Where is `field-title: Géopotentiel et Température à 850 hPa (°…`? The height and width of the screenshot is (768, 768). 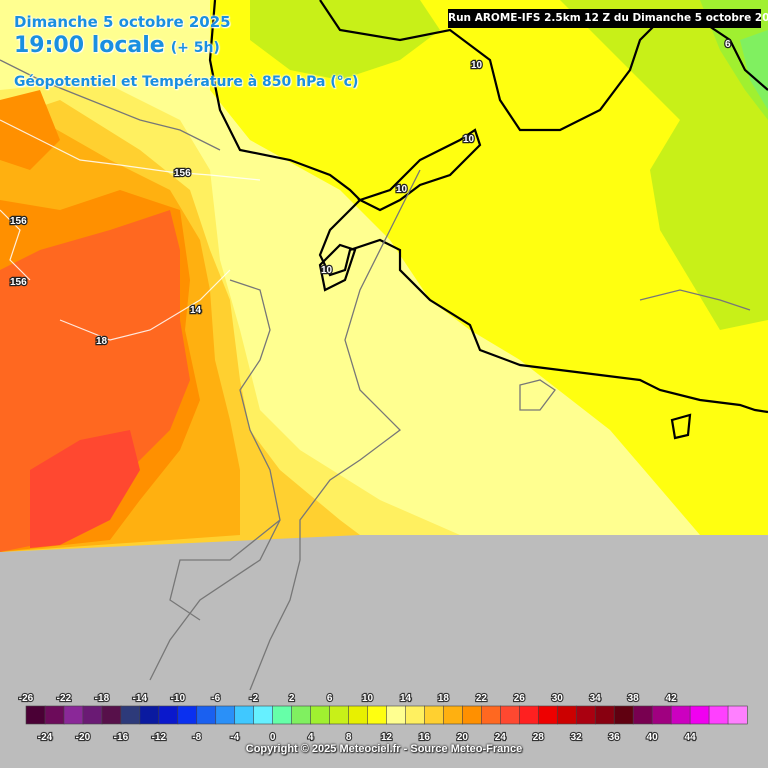
field-title: Géopotentiel et Température à 850 hPa (°… is located at coordinates (186, 82).